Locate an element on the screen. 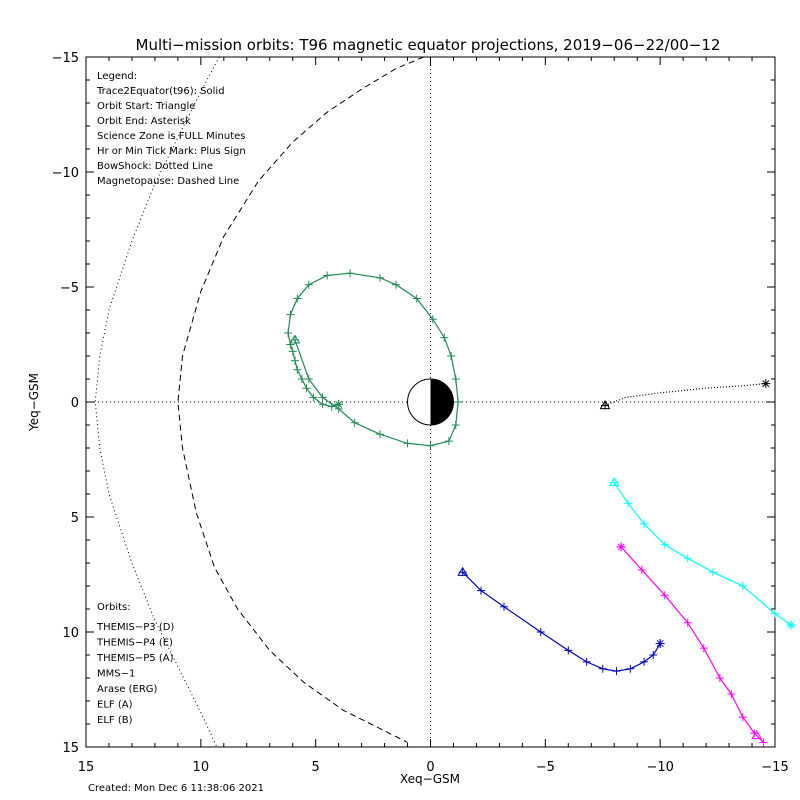 Image resolution: width=800 pixels, height=800 pixels. legend-note: Orbit End: Asterisk is located at coordinates (144, 121).